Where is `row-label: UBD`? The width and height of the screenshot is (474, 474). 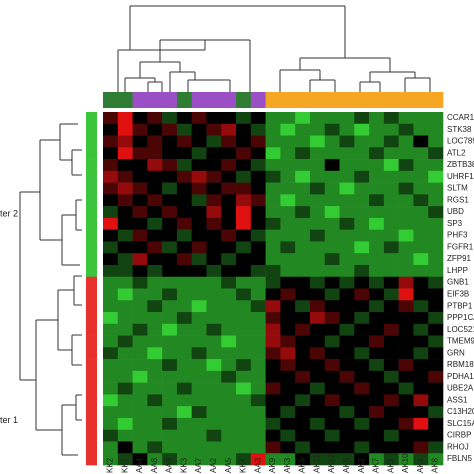
row-label: UBD is located at coordinates (455, 211).